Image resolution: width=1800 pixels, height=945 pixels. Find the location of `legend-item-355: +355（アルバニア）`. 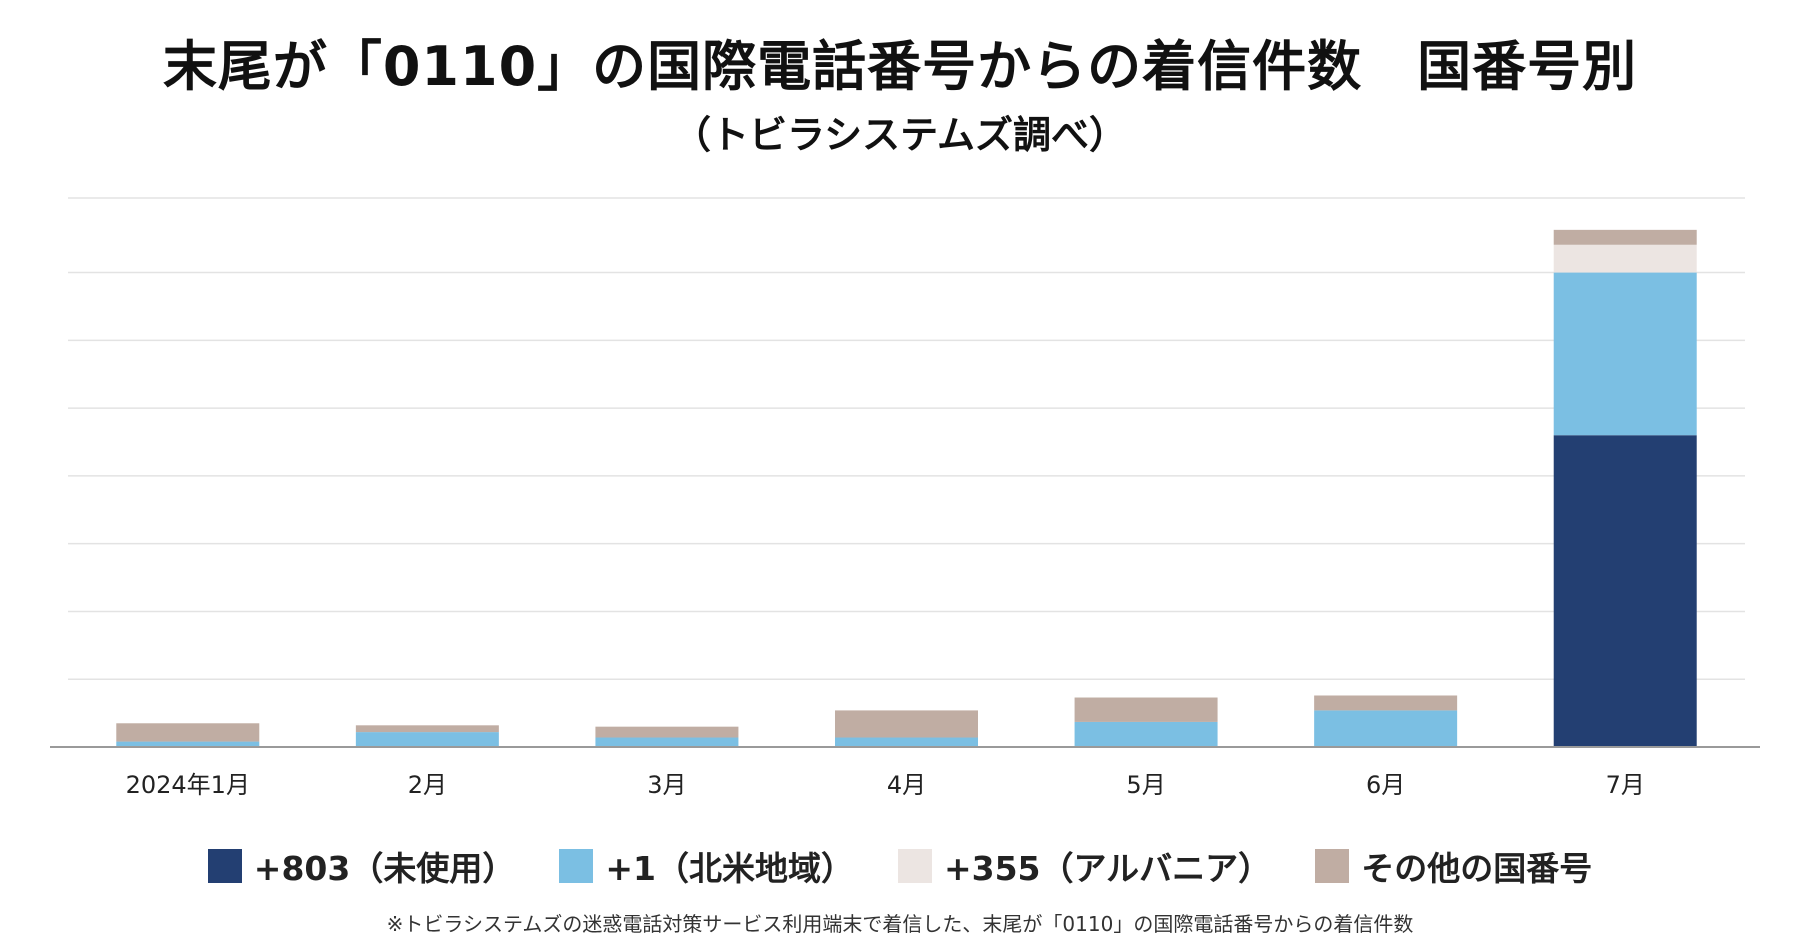

legend-item-355: +355（アルバニア） is located at coordinates (1084, 866).